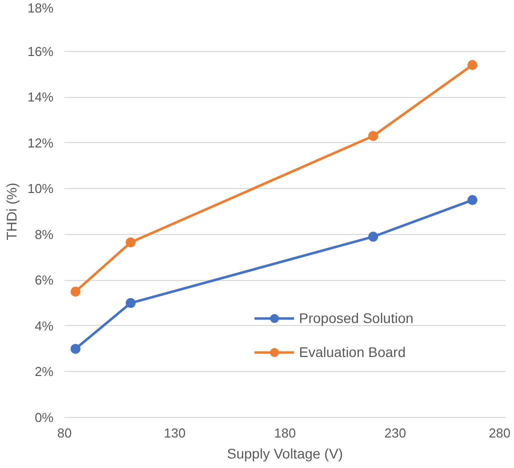 This screenshot has width=514, height=468. What do you see at coordinates (44, 372) in the screenshot?
I see `y-tick-label: 2%` at bounding box center [44, 372].